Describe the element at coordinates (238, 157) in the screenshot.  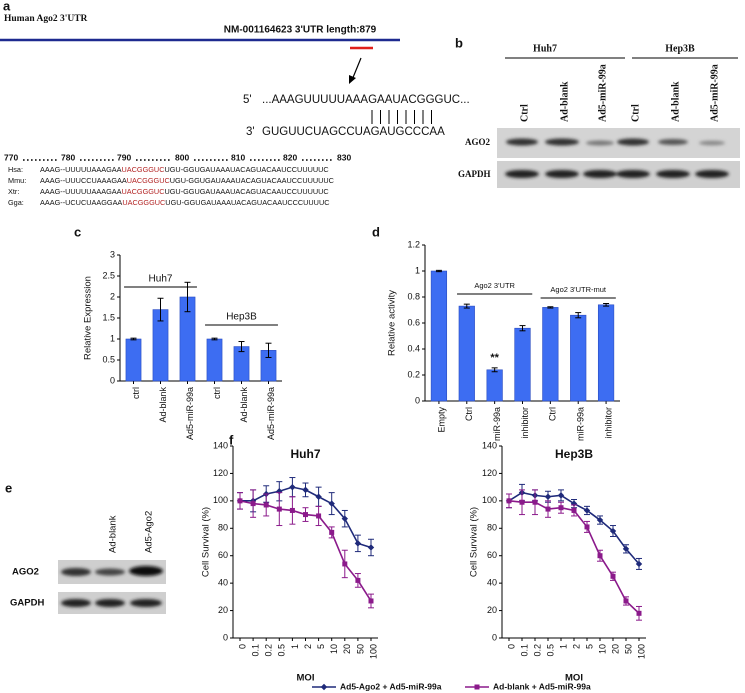
I see `ruler-label: 810` at that location.